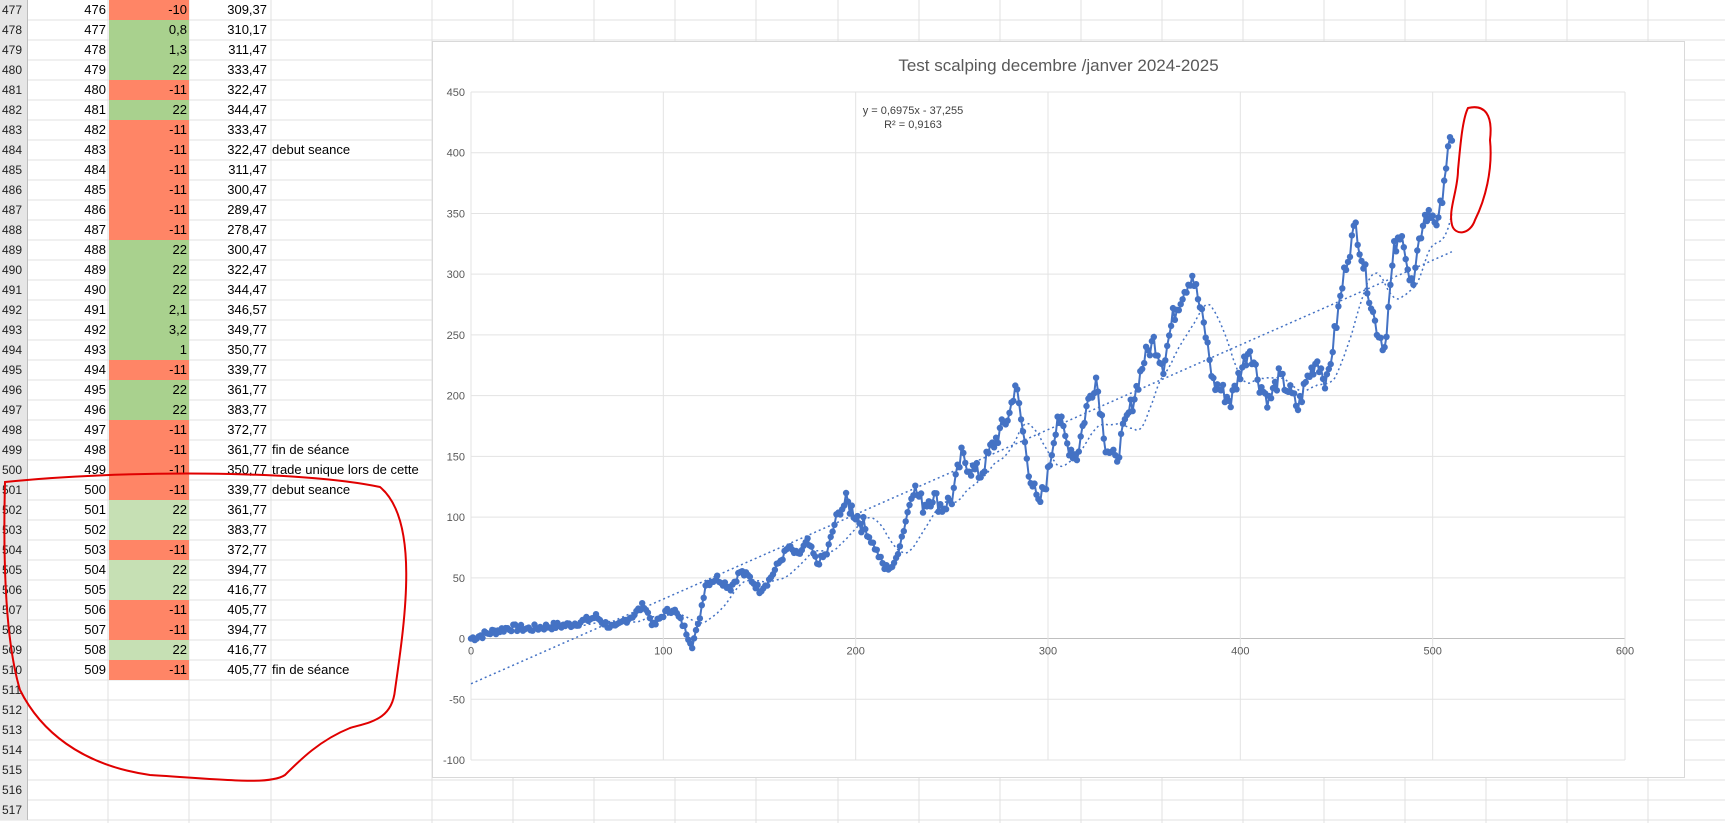  What do you see at coordinates (215, 230) in the screenshot?
I see `table-row: 488 487 -11 278,47` at bounding box center [215, 230].